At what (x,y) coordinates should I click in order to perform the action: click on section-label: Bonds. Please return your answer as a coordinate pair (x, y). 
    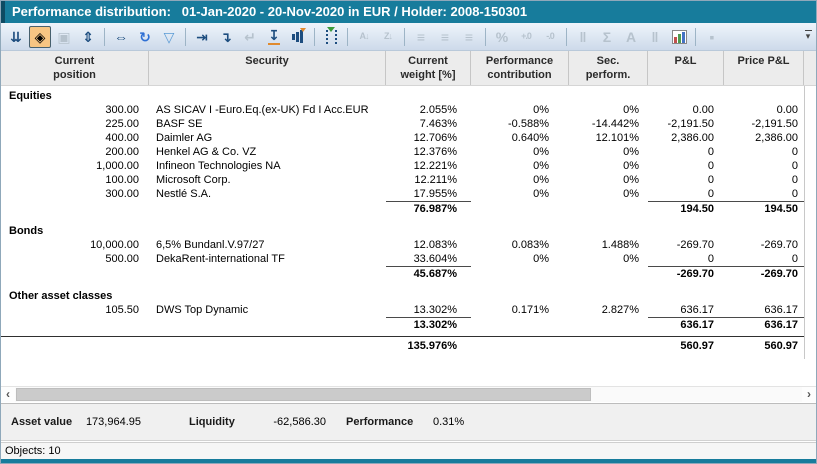
    Looking at the image, I should click on (26, 231).